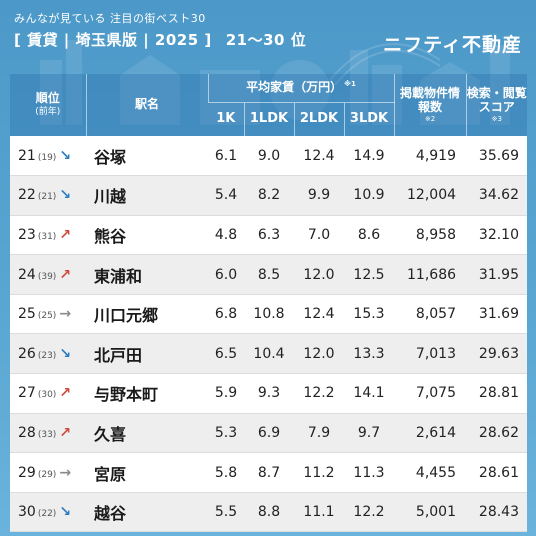 This screenshot has height=536, width=536. What do you see at coordinates (430, 118) in the screenshot?
I see `col-listings-note: ※2` at bounding box center [430, 118].